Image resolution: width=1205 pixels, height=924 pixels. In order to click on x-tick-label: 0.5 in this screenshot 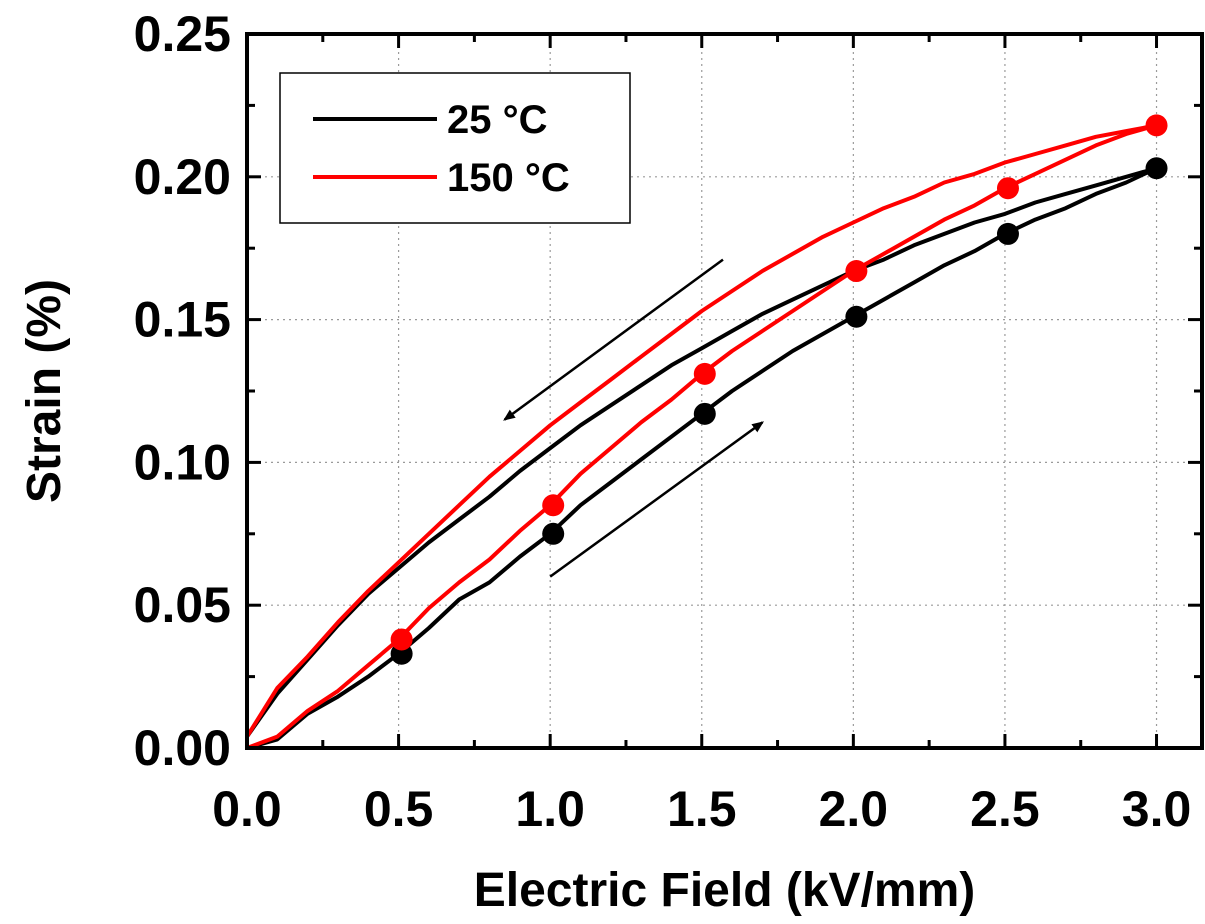, I will do `click(399, 809)`.